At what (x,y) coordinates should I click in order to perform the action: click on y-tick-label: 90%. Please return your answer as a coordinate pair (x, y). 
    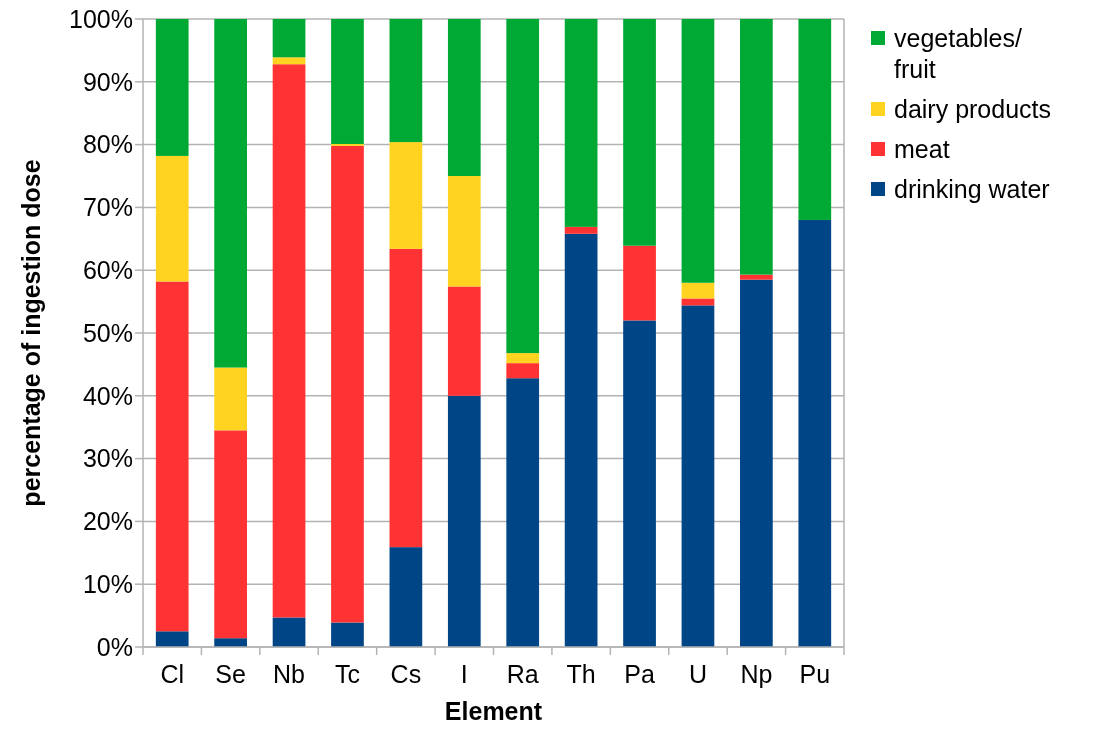
    Looking at the image, I should click on (107, 81).